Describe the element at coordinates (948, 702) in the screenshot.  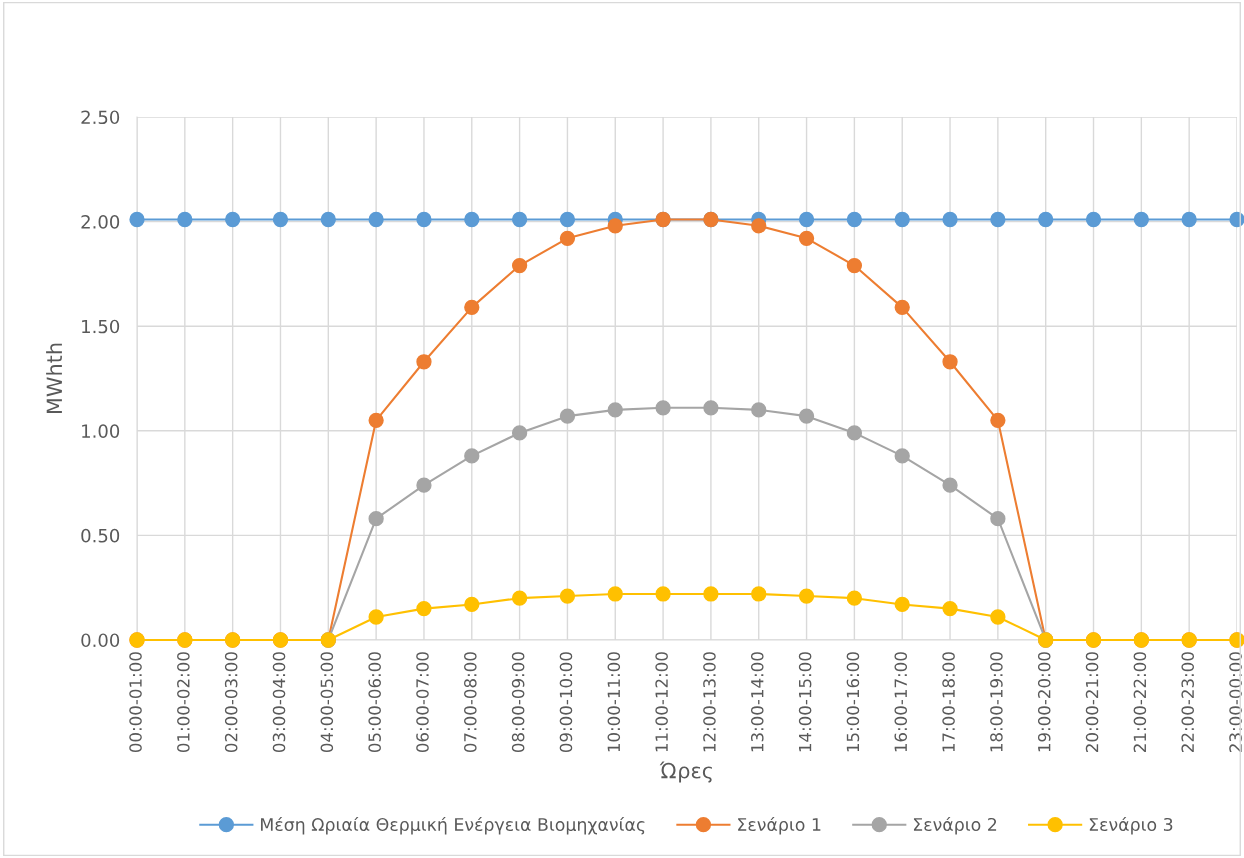
I see `x-tick-label: 17:00-18:00` at that location.